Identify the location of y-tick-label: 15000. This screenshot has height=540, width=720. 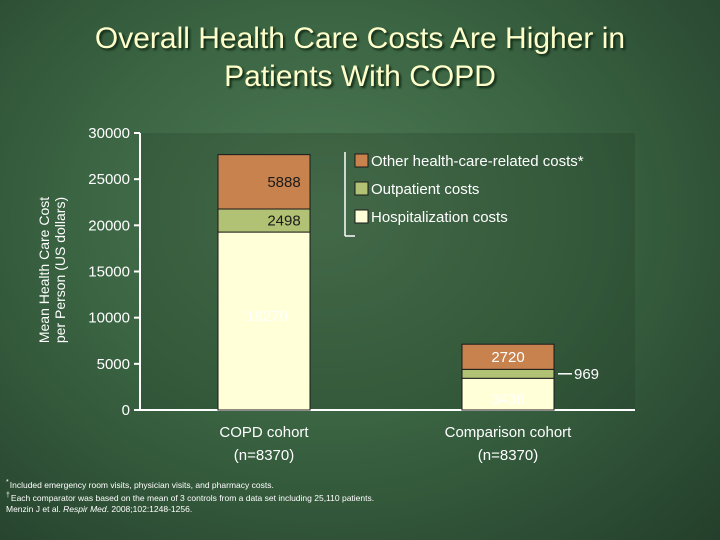
(109, 272).